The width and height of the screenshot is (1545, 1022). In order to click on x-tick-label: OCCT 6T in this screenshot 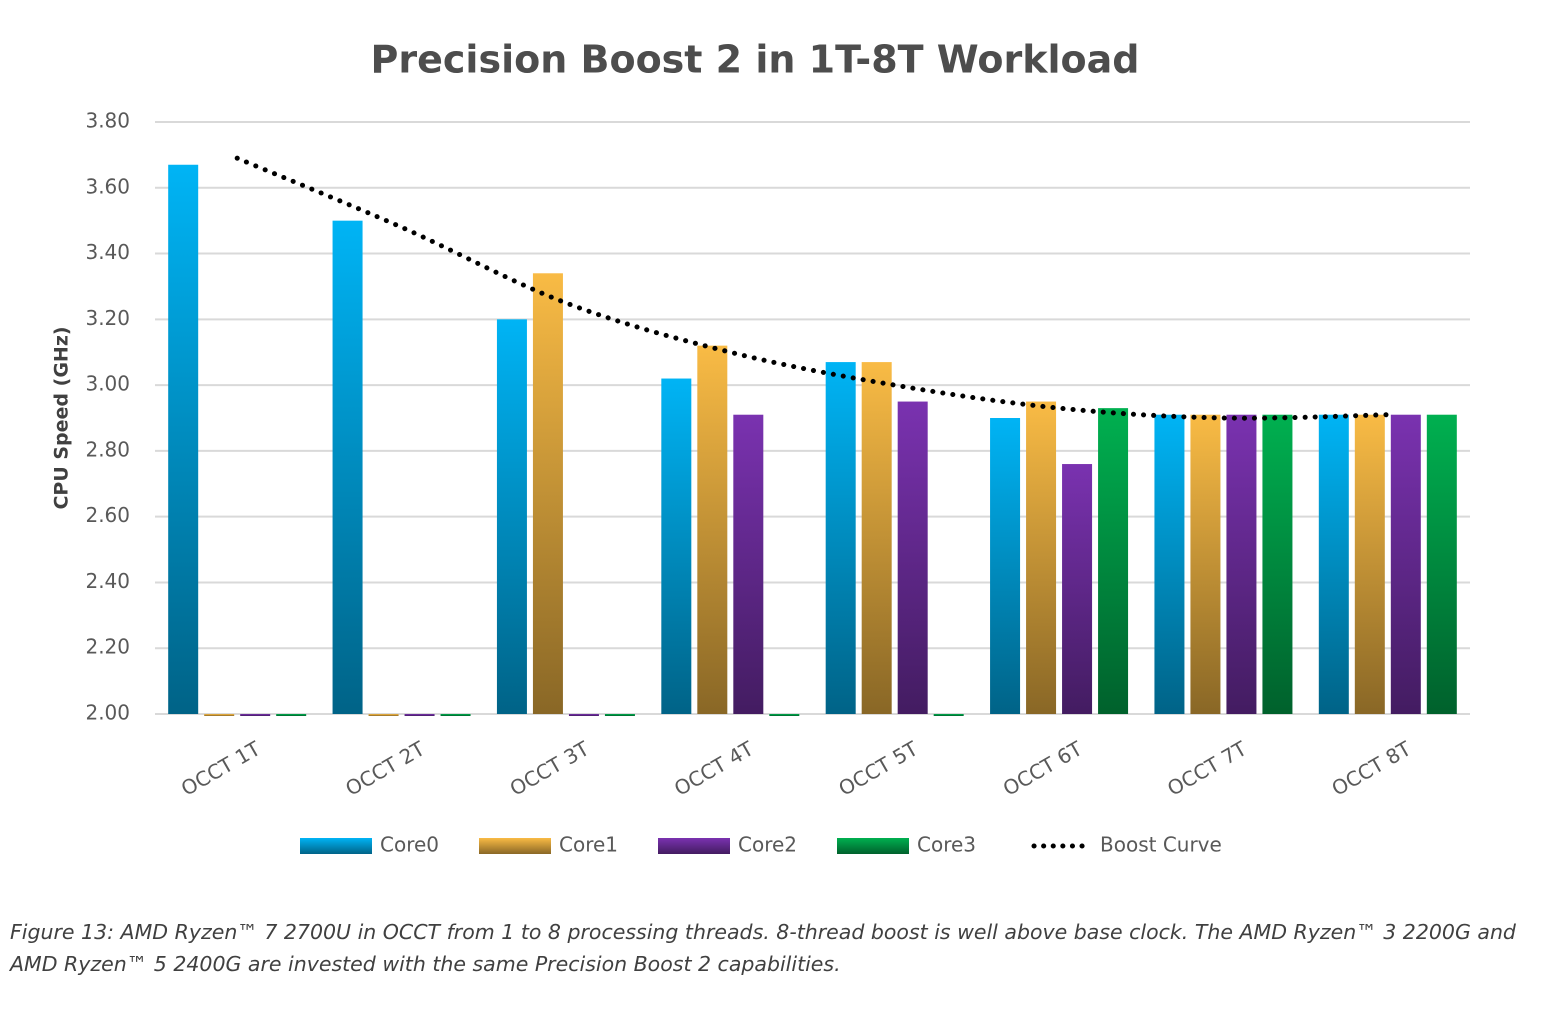, I will do `click(1043, 768)`.